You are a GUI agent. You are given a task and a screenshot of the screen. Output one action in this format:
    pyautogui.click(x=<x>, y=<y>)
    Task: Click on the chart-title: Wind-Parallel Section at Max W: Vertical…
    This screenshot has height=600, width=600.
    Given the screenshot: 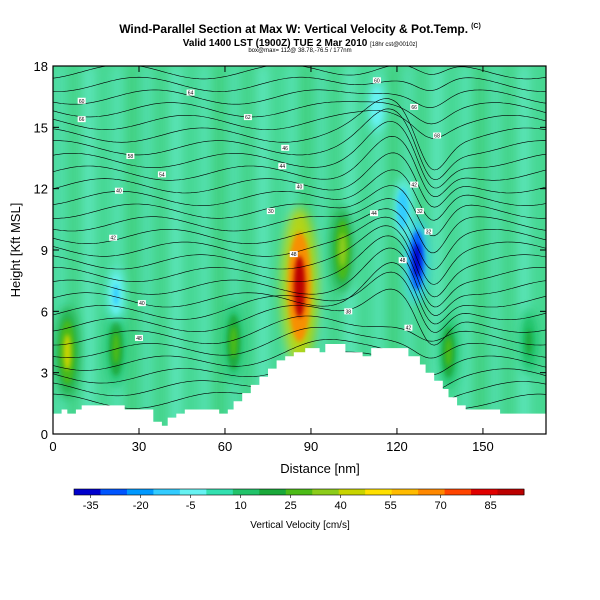 What is the action you would take?
    pyautogui.click(x=300, y=29)
    